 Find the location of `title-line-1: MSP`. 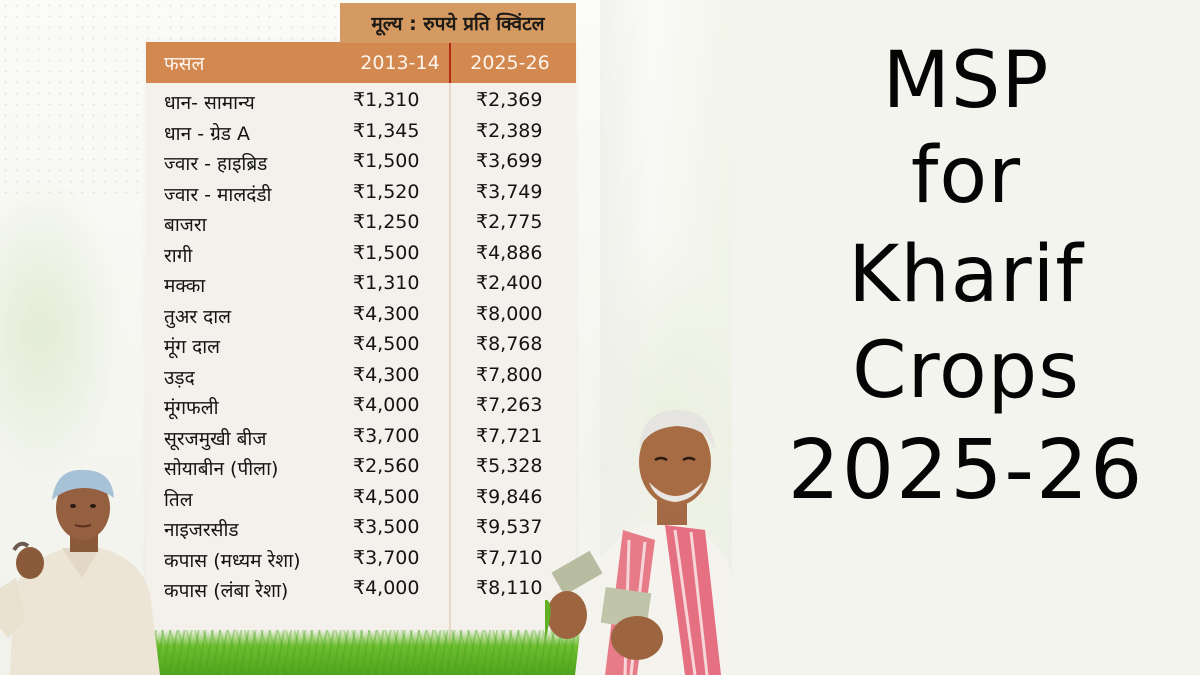

title-line-1: MSP is located at coordinates (966, 81).